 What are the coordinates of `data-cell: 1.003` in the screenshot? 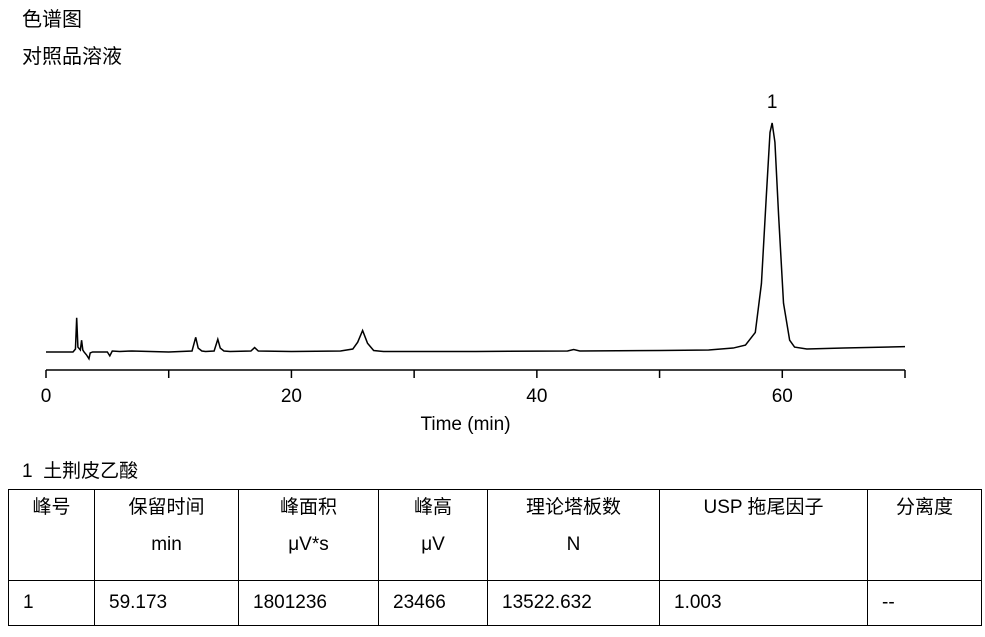 It's located at (763, 603).